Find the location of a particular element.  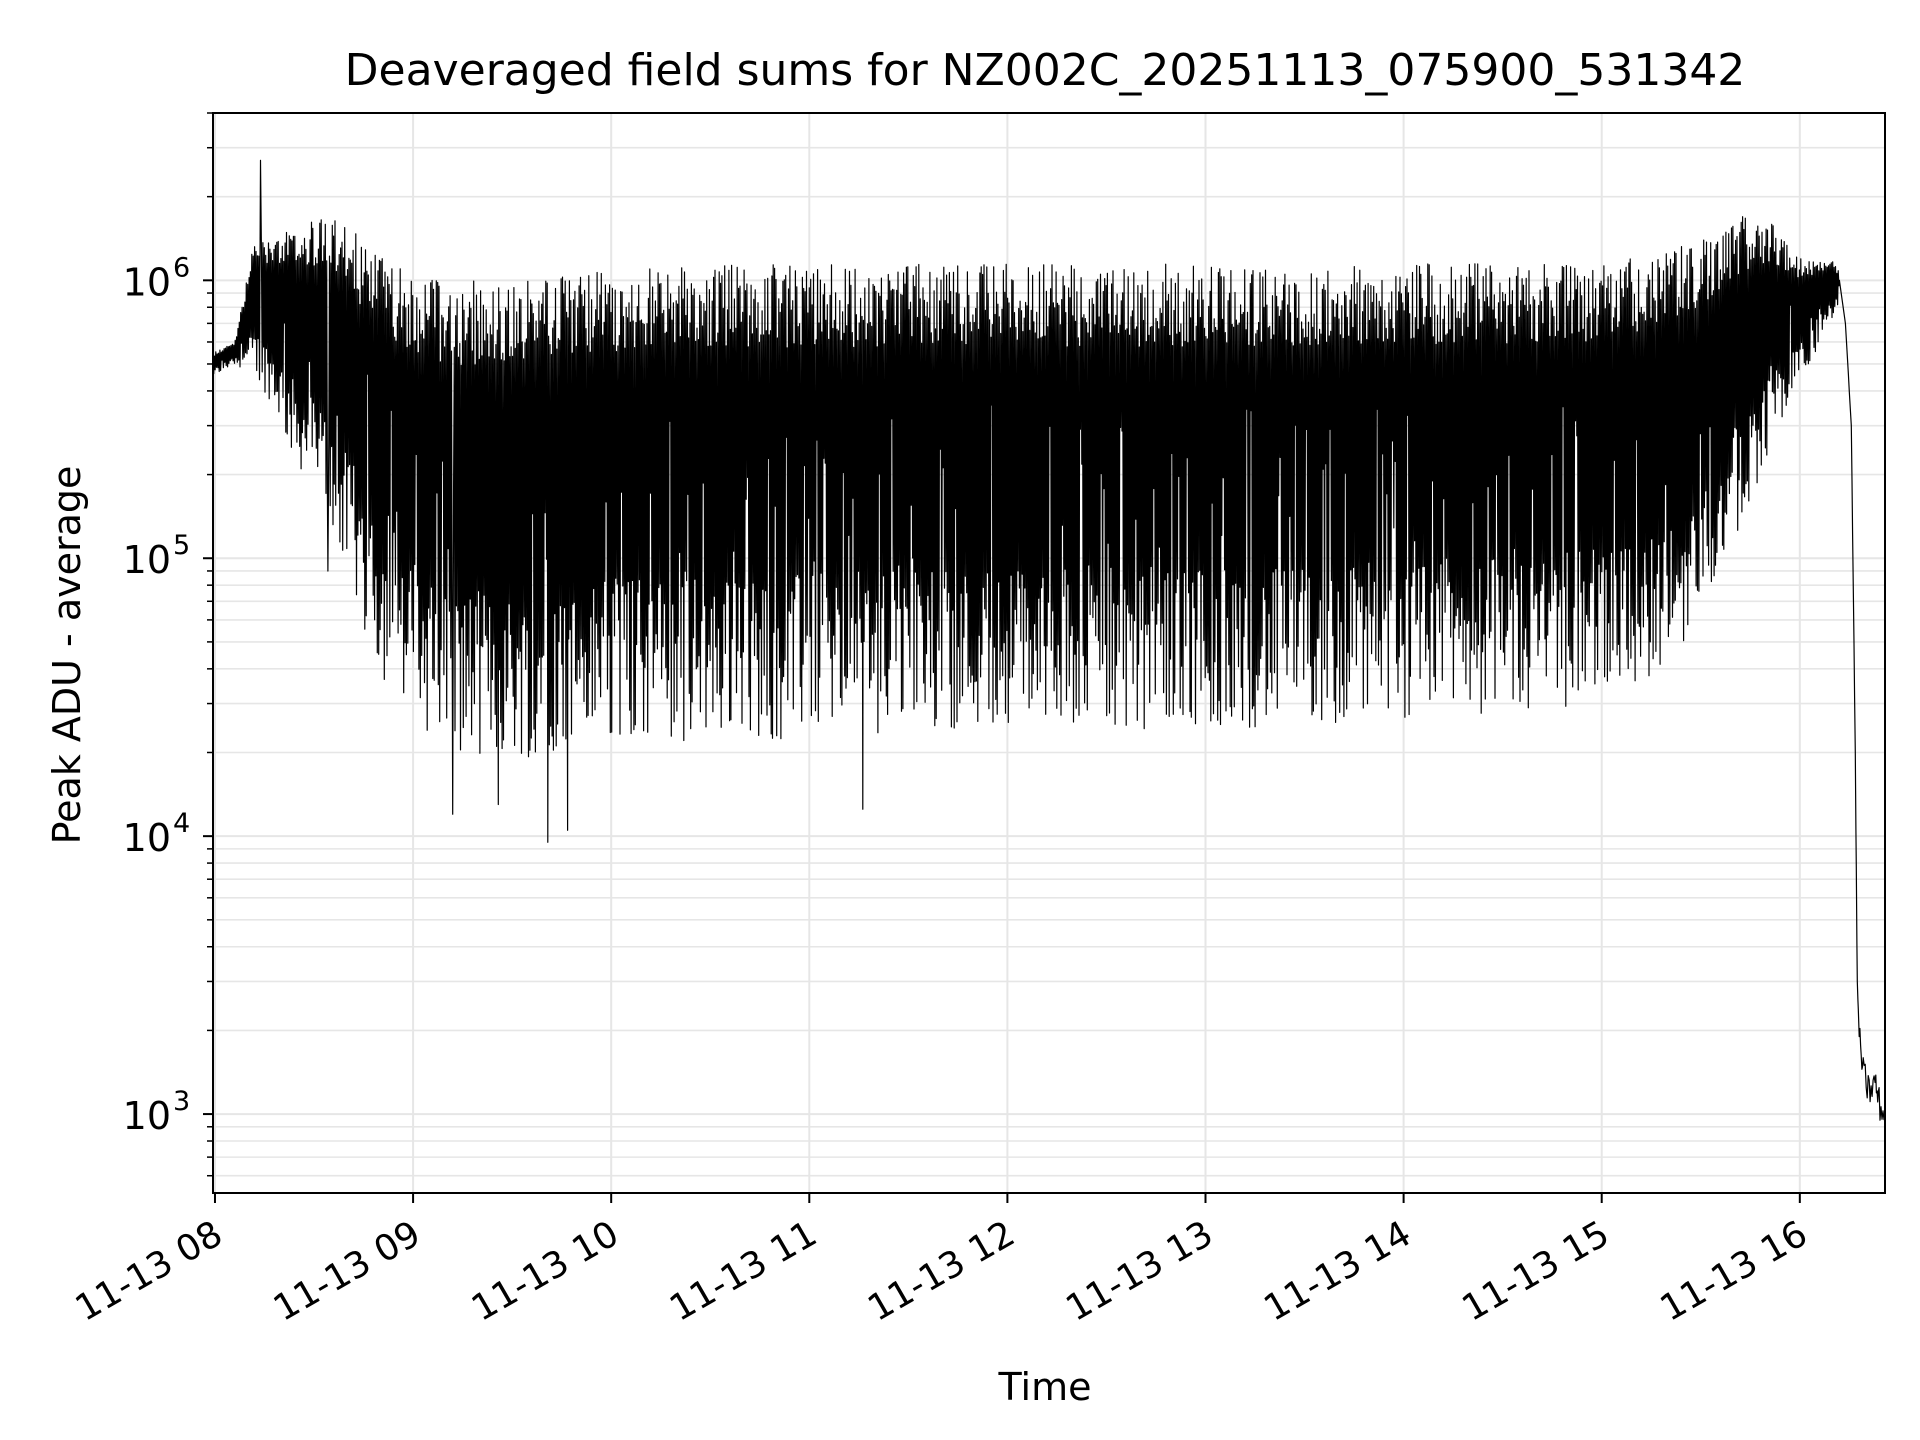

y-tick-label: 10 5 is located at coordinates (157, 556).